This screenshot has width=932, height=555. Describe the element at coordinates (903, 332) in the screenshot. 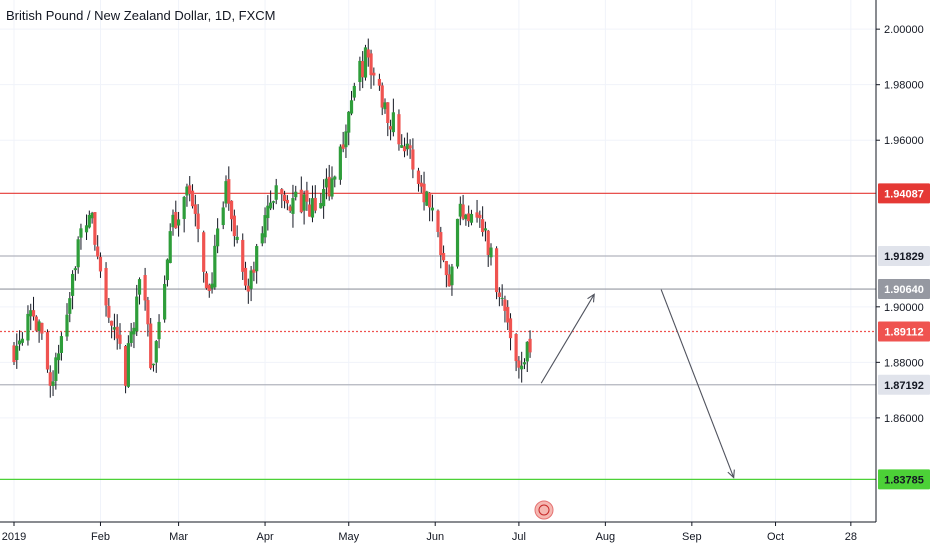

I see `price-badge-label: 1.89112` at that location.